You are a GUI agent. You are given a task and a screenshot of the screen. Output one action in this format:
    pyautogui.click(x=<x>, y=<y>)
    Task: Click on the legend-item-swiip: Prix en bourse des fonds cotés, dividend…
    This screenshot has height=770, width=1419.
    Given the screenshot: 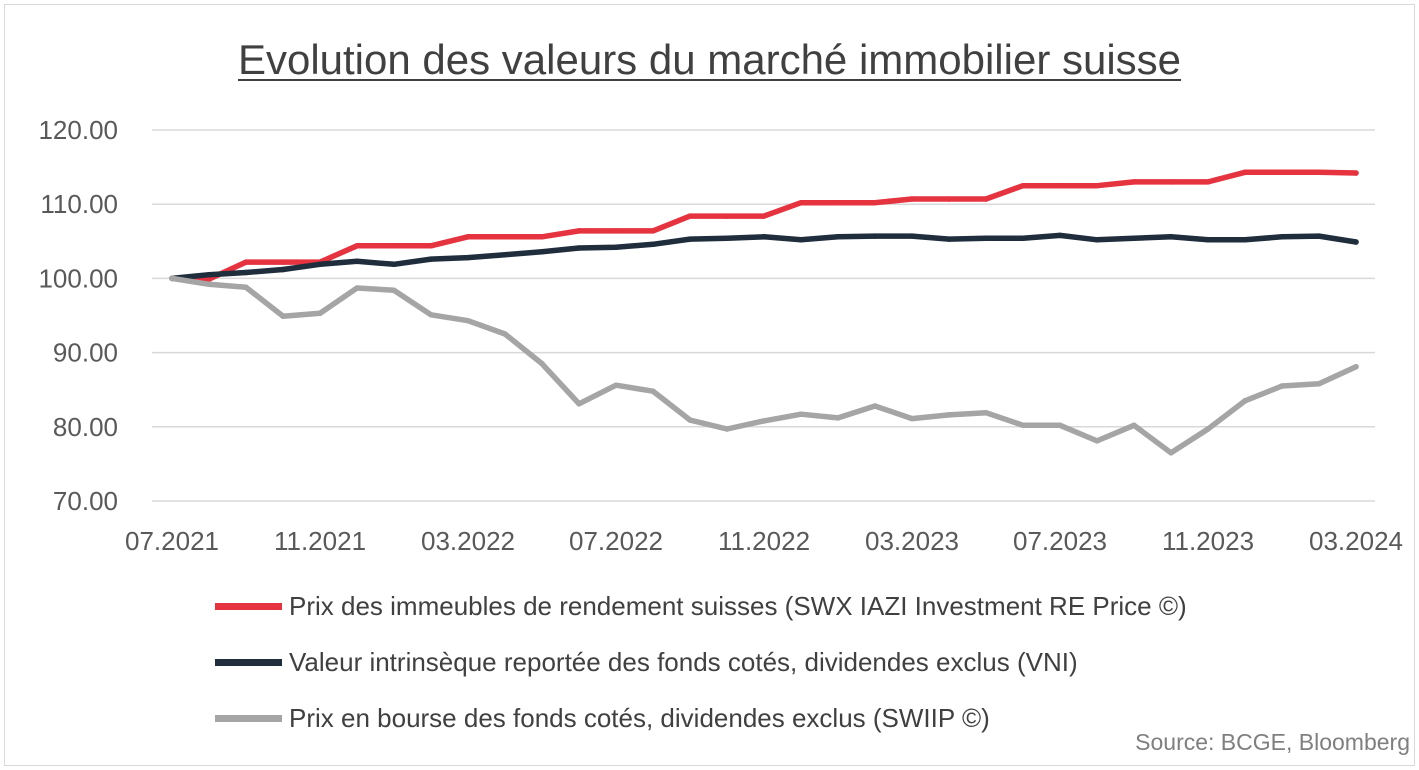 What is the action you would take?
    pyautogui.click(x=602, y=718)
    